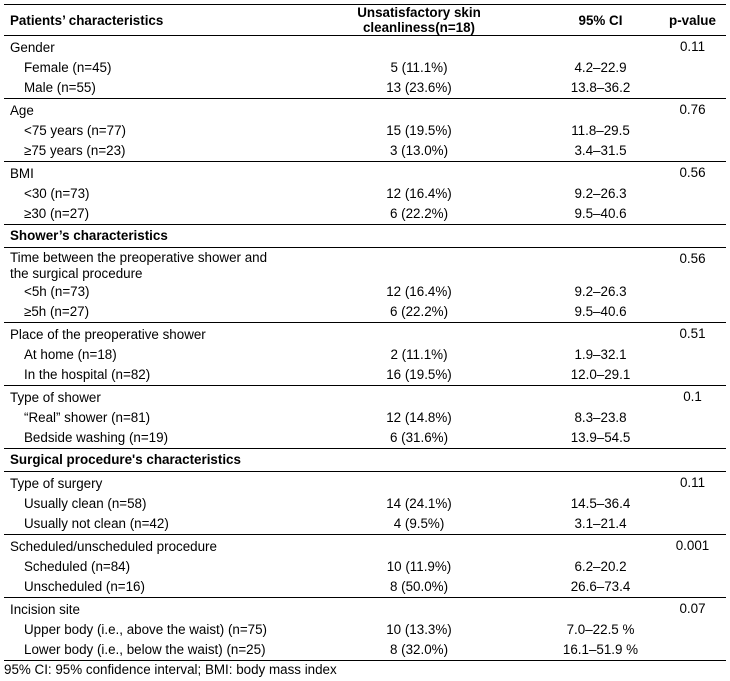  Describe the element at coordinates (365, 292) in the screenshot. I see `table-row: <5h (n=73) 12 (16.4%) 9.2–26.3` at that location.